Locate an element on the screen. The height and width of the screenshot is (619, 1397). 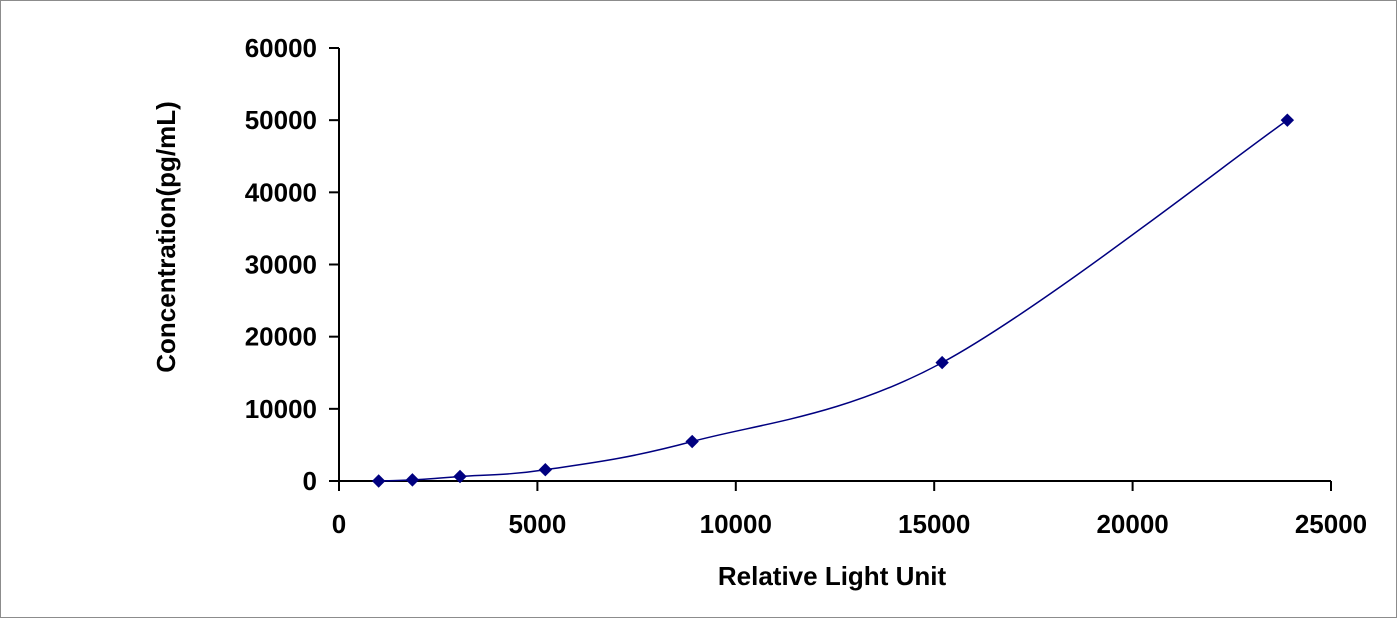
x-tick-label: 20000 is located at coordinates (1132, 524).